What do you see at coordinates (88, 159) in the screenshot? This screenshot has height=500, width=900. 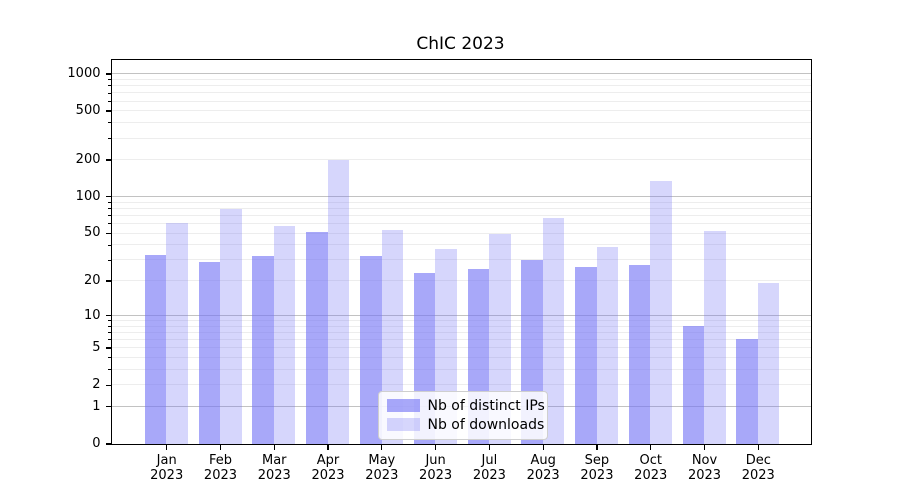 I see `y-tick-label: 200` at bounding box center [88, 159].